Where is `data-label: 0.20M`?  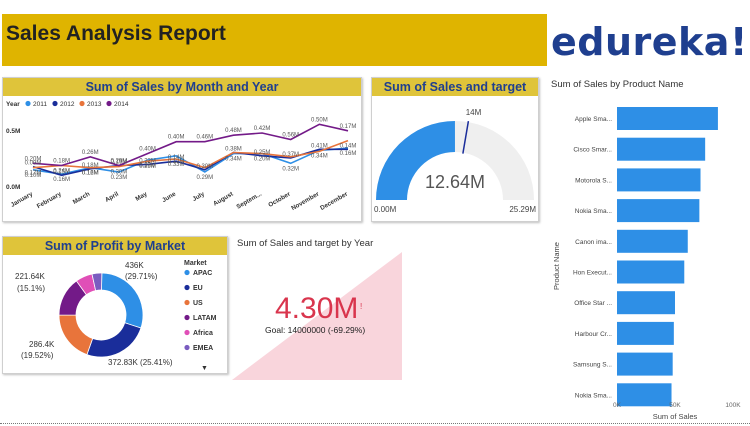 data-label: 0.20M is located at coordinates (33, 159).